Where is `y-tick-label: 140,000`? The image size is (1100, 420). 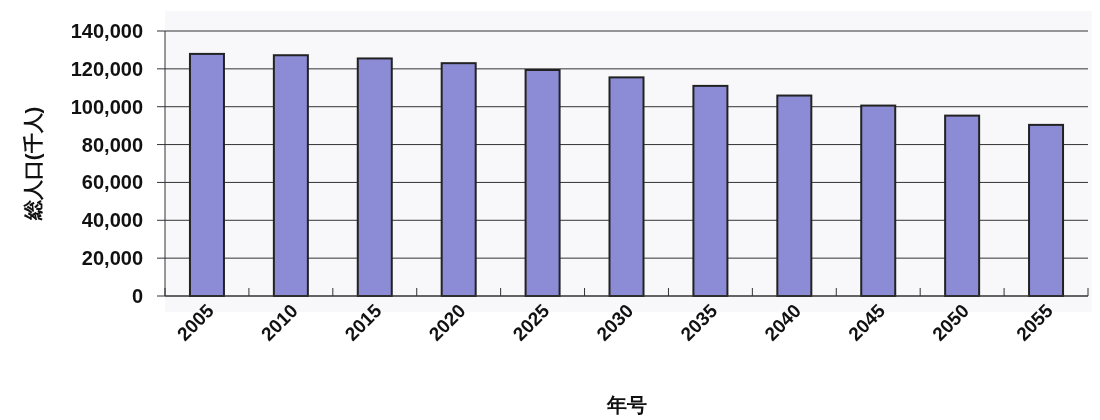 y-tick-label: 140,000 is located at coordinates (106, 31).